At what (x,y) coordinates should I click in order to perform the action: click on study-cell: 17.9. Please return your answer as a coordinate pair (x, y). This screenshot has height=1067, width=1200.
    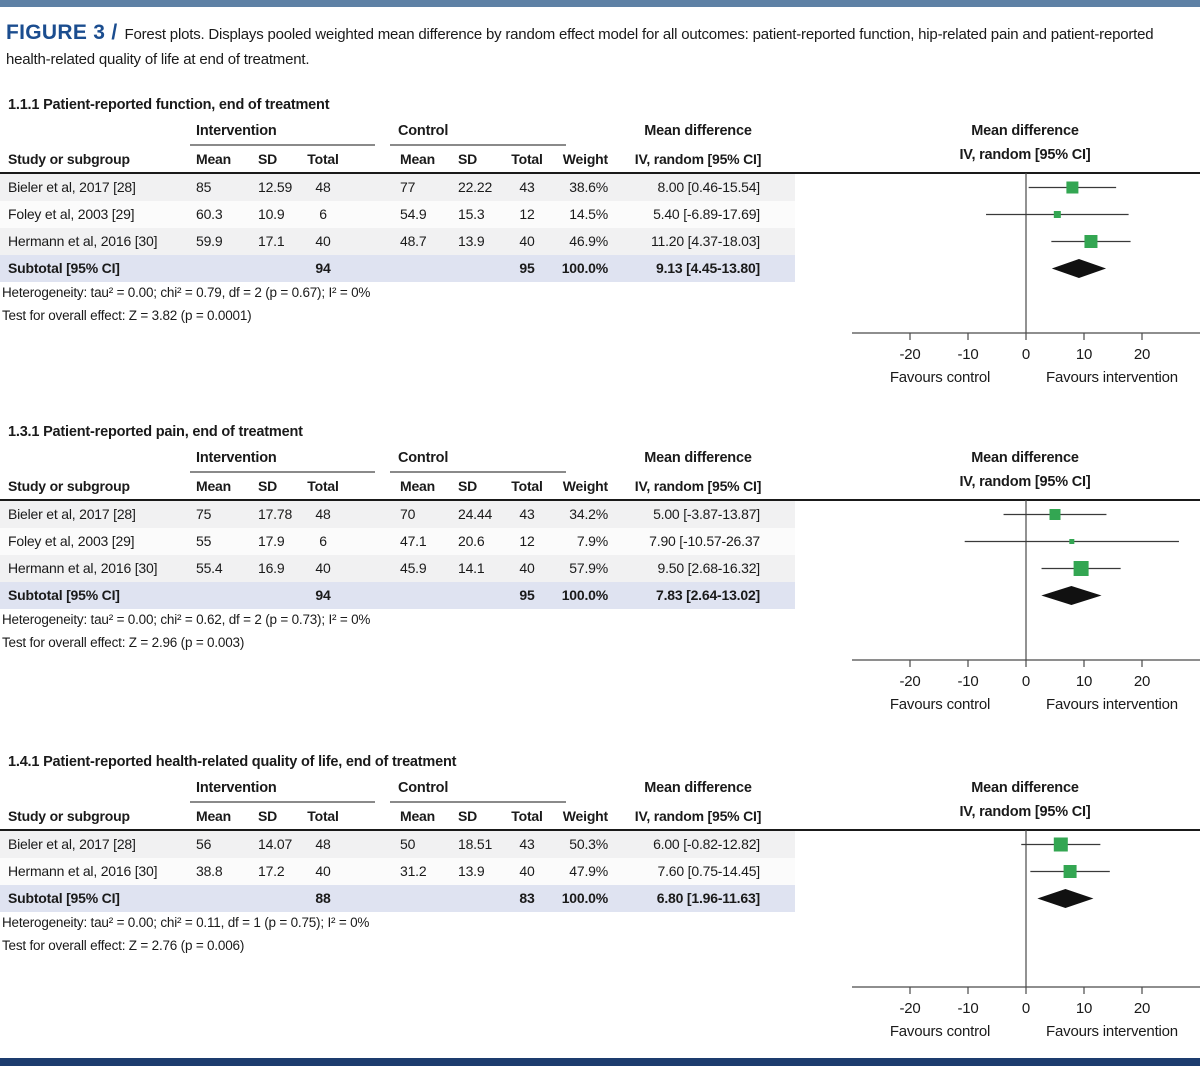
    Looking at the image, I should click on (271, 541).